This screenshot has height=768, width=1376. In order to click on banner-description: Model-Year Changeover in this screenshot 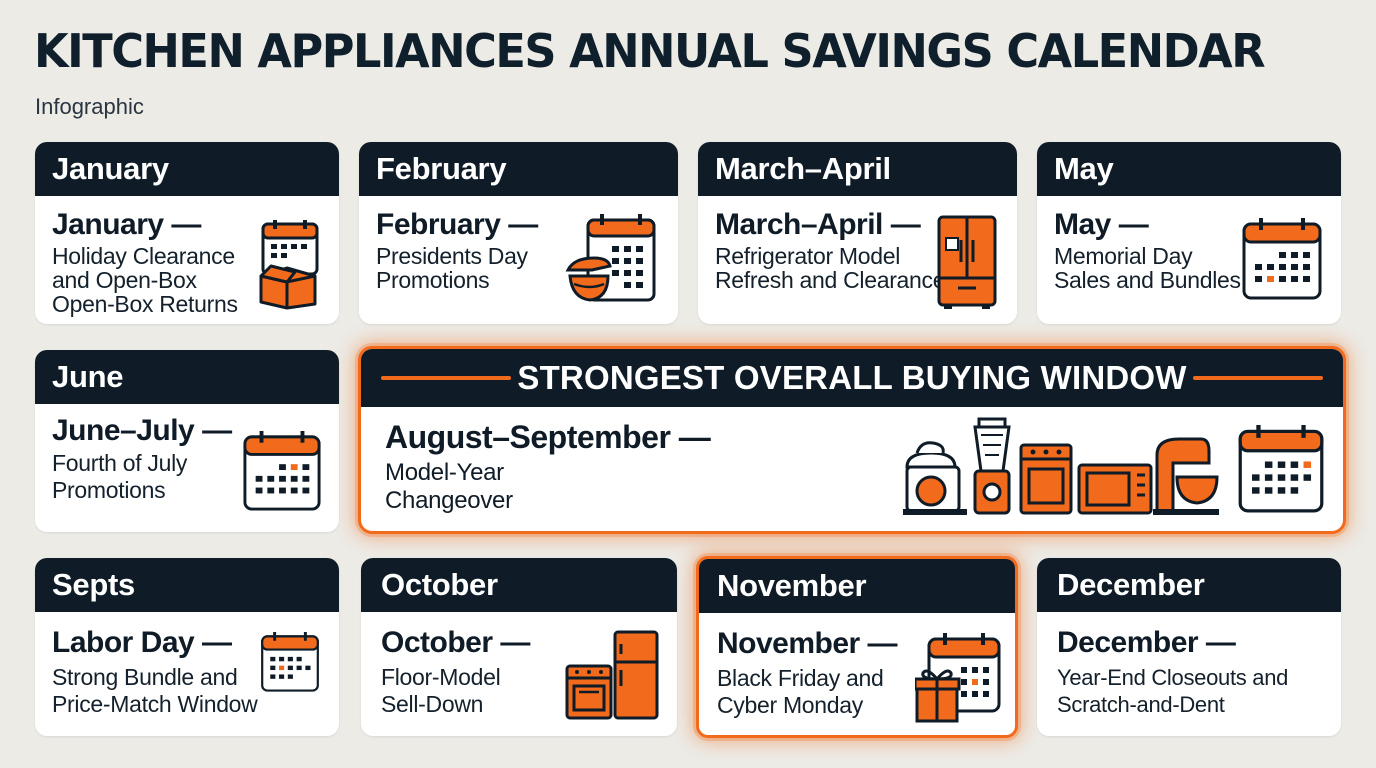, I will do `click(449, 486)`.